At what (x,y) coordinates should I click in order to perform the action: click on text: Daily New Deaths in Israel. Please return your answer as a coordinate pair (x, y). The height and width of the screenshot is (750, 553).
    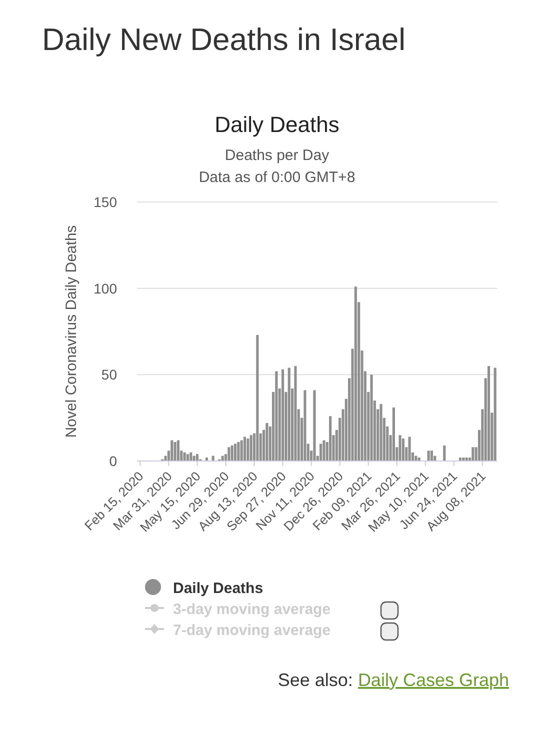
    Looking at the image, I should click on (224, 39).